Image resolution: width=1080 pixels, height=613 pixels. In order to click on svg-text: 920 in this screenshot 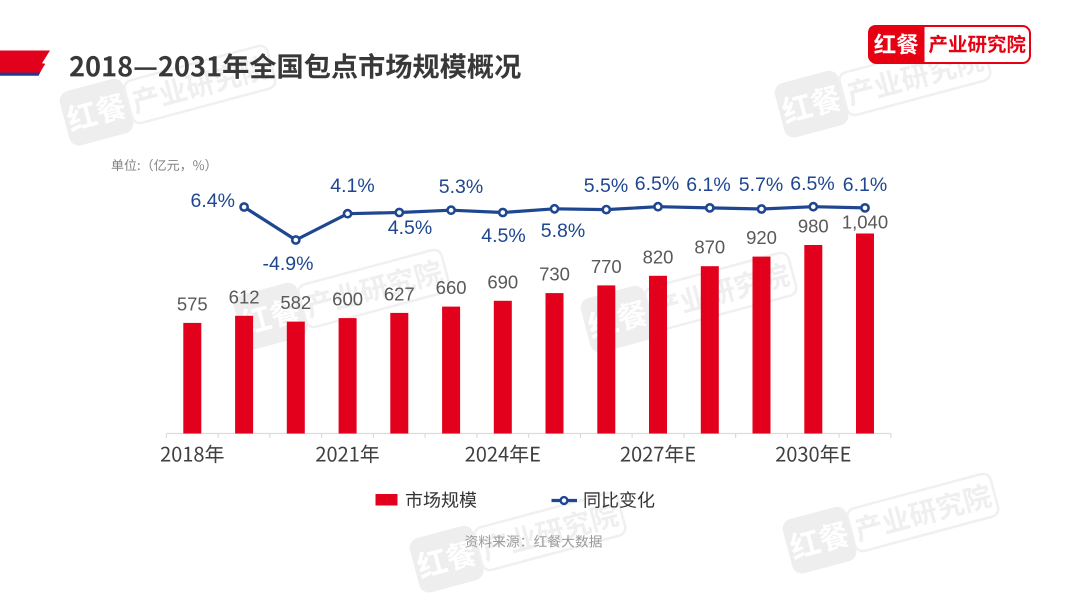, I will do `click(761, 237)`.